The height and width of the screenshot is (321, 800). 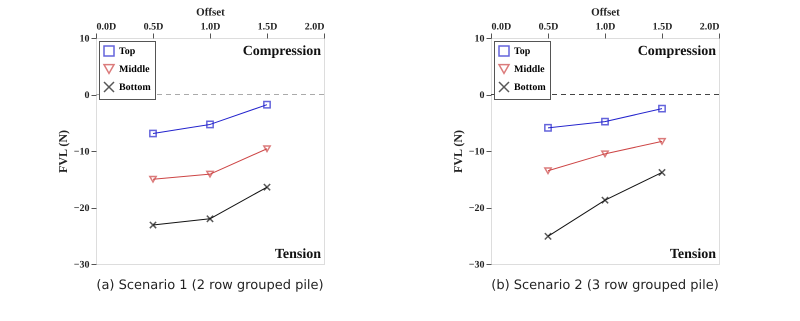 What do you see at coordinates (210, 285) in the screenshot?
I see `text: (a) Scenario 1 (2 row grouped pile)` at bounding box center [210, 285].